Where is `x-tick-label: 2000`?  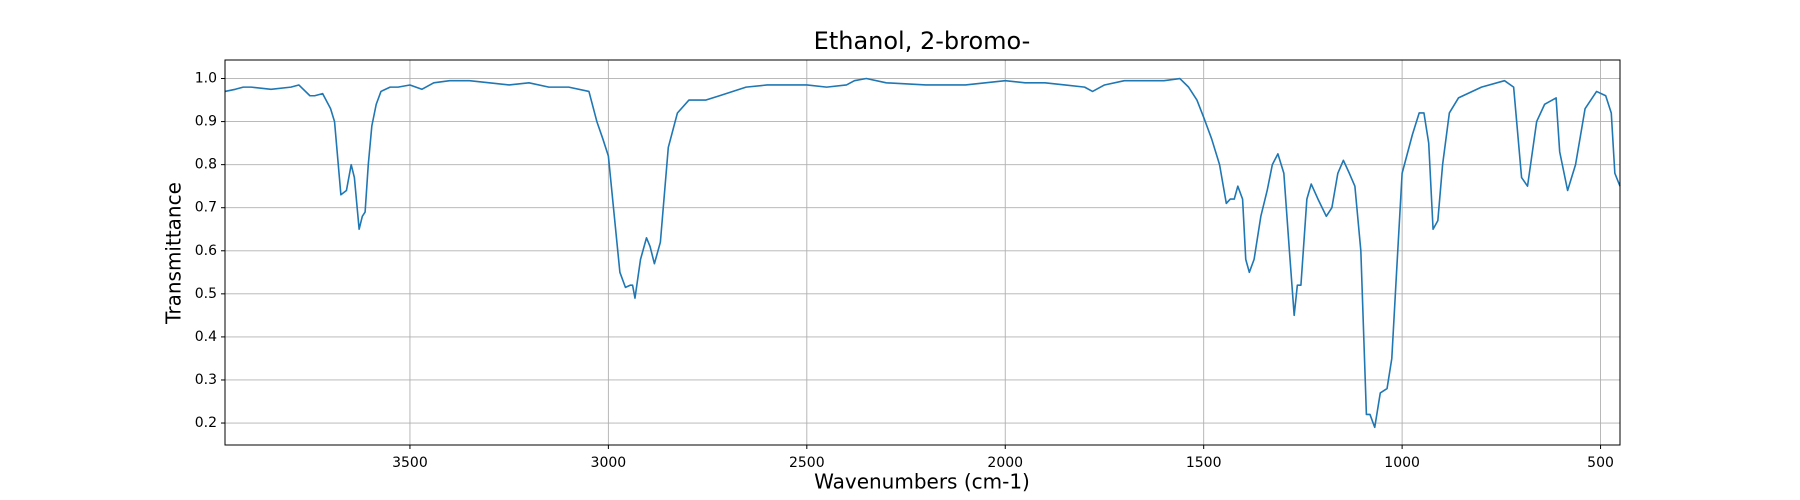
x-tick-label: 2000 is located at coordinates (1005, 463).